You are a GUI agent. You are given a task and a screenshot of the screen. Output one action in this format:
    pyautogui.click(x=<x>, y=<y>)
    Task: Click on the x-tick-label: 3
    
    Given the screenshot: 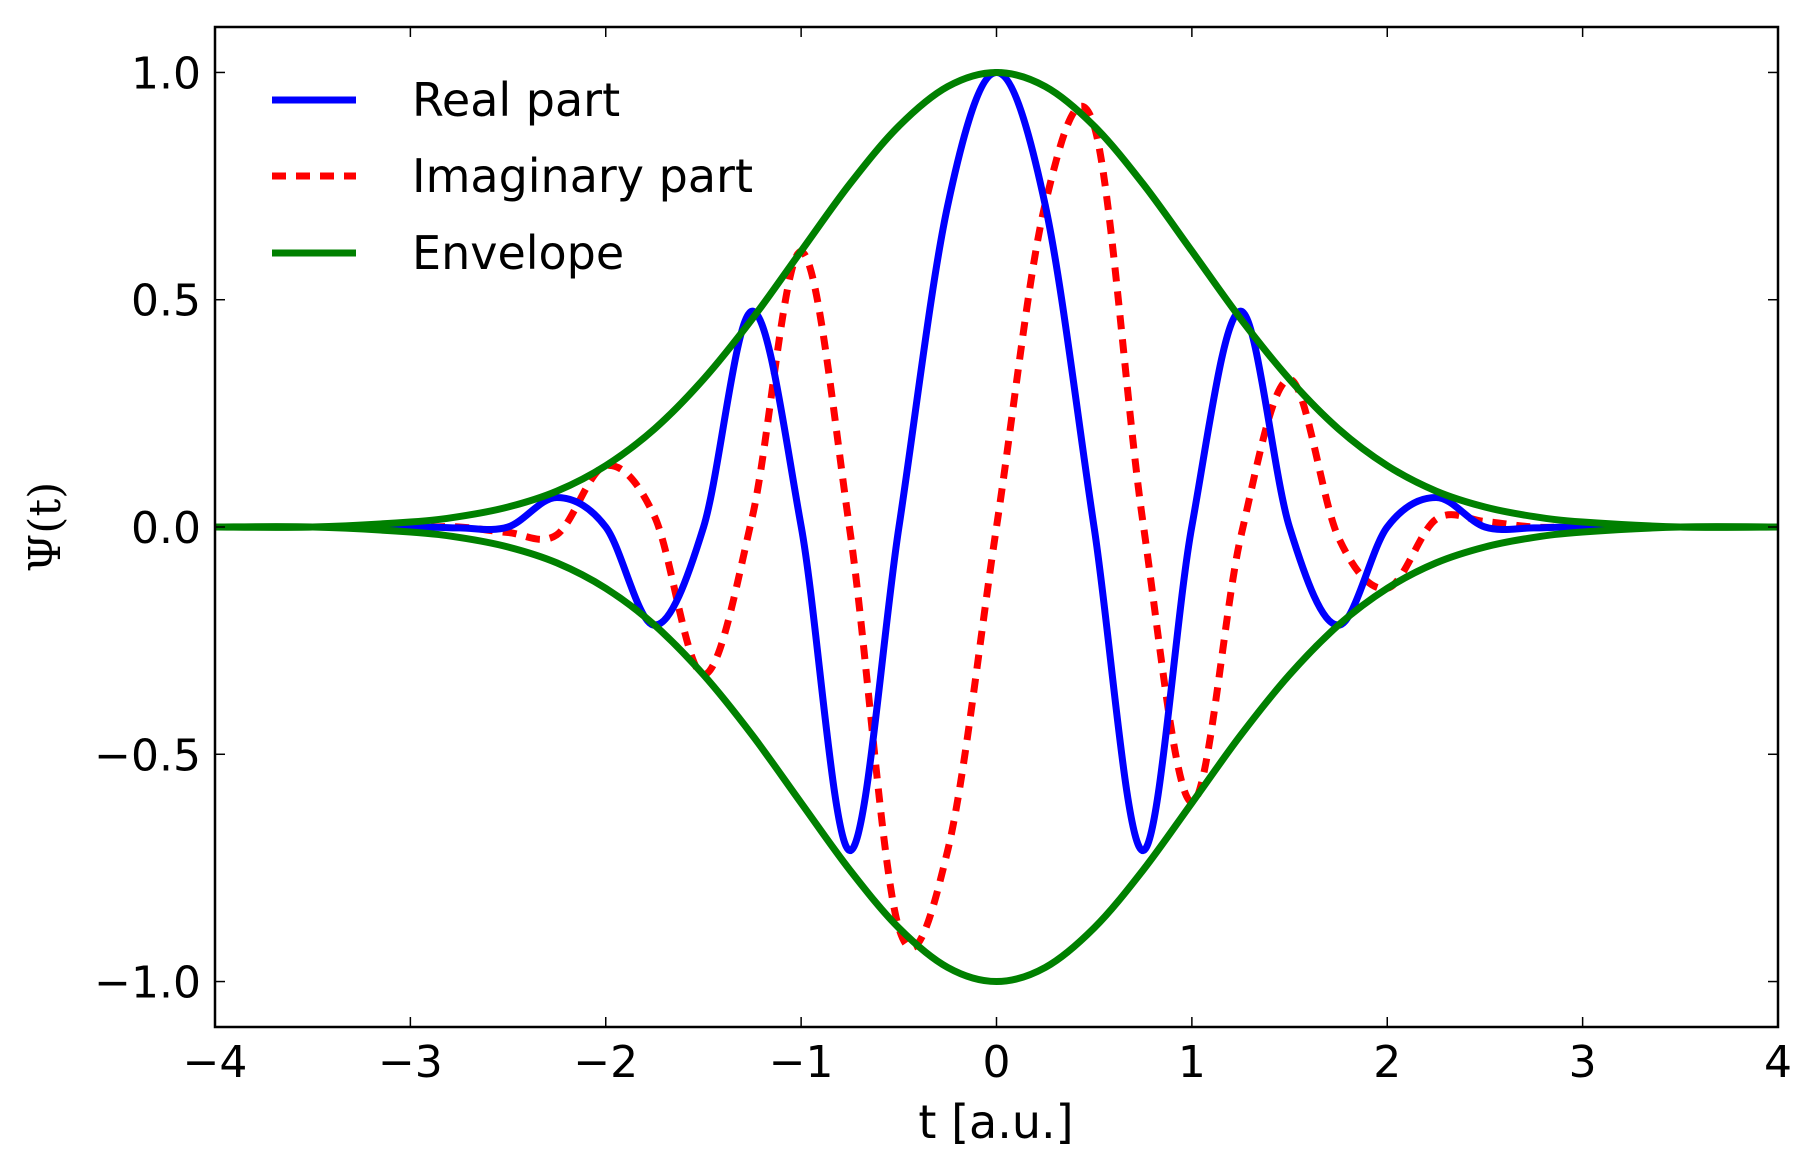 What is the action you would take?
    pyautogui.click(x=1583, y=1062)
    